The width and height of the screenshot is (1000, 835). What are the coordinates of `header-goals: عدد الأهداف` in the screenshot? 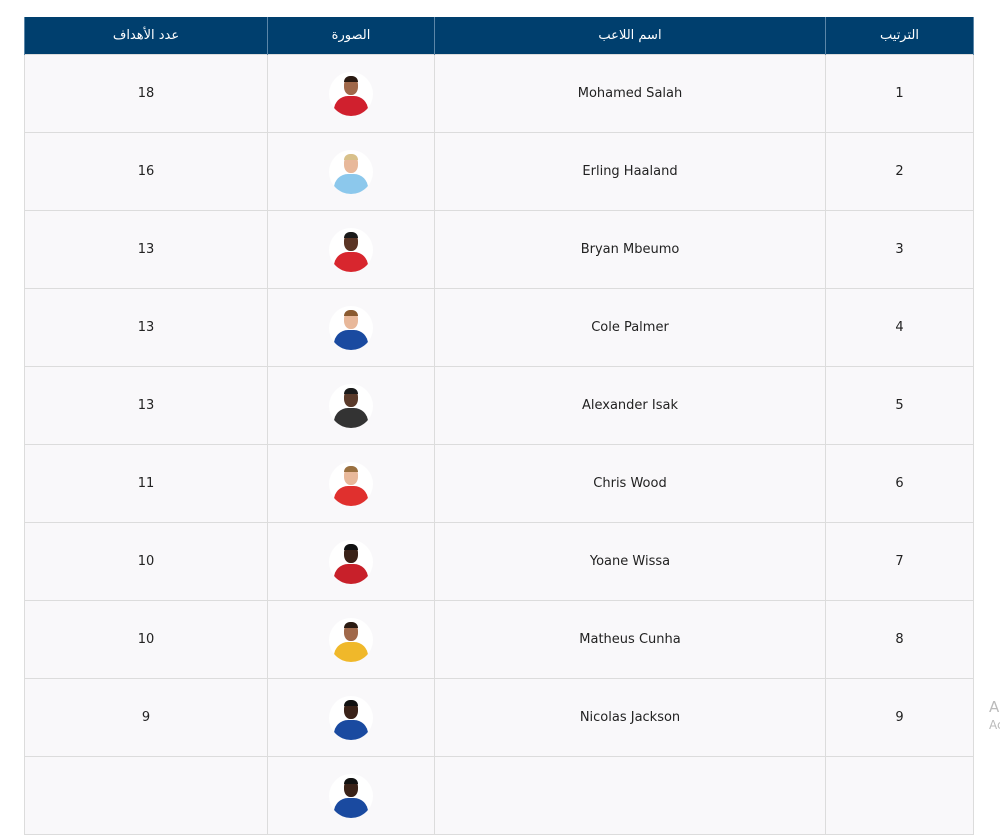 It's located at (146, 36).